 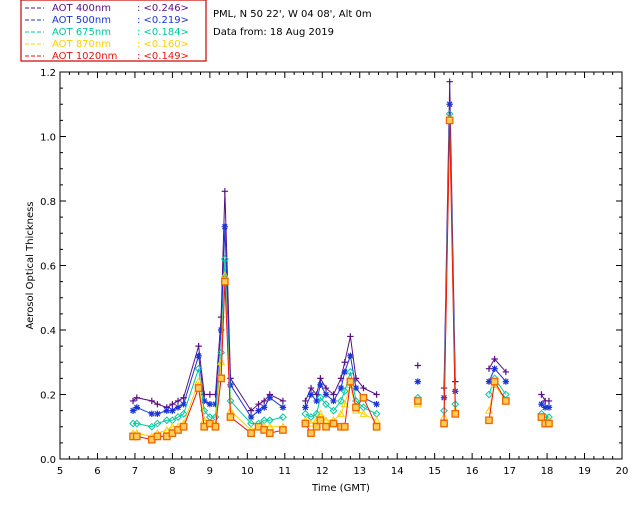 What do you see at coordinates (163, 56) in the screenshot?
I see `legend-avg-5: : <0.149>` at bounding box center [163, 56].